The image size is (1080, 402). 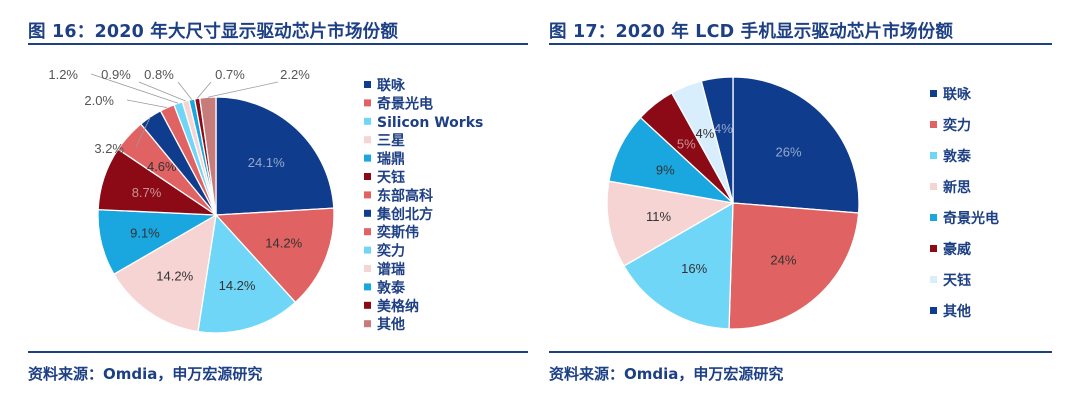 I want to click on legend-label: 谱瑞, so click(x=391, y=269).